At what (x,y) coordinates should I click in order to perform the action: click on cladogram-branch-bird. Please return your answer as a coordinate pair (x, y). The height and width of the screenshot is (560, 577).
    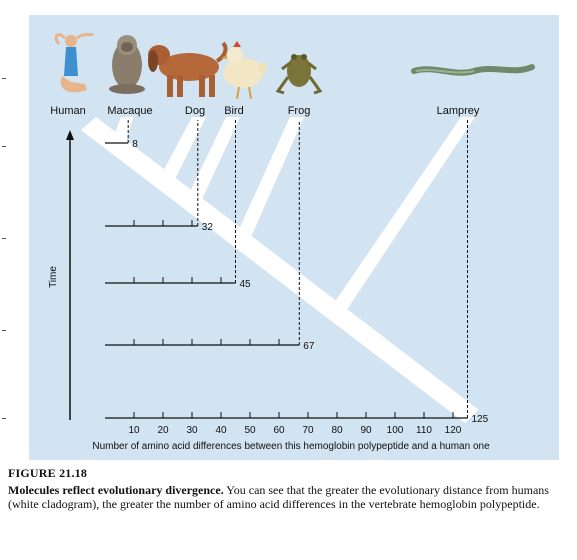
    Looking at the image, I should click on (213, 161).